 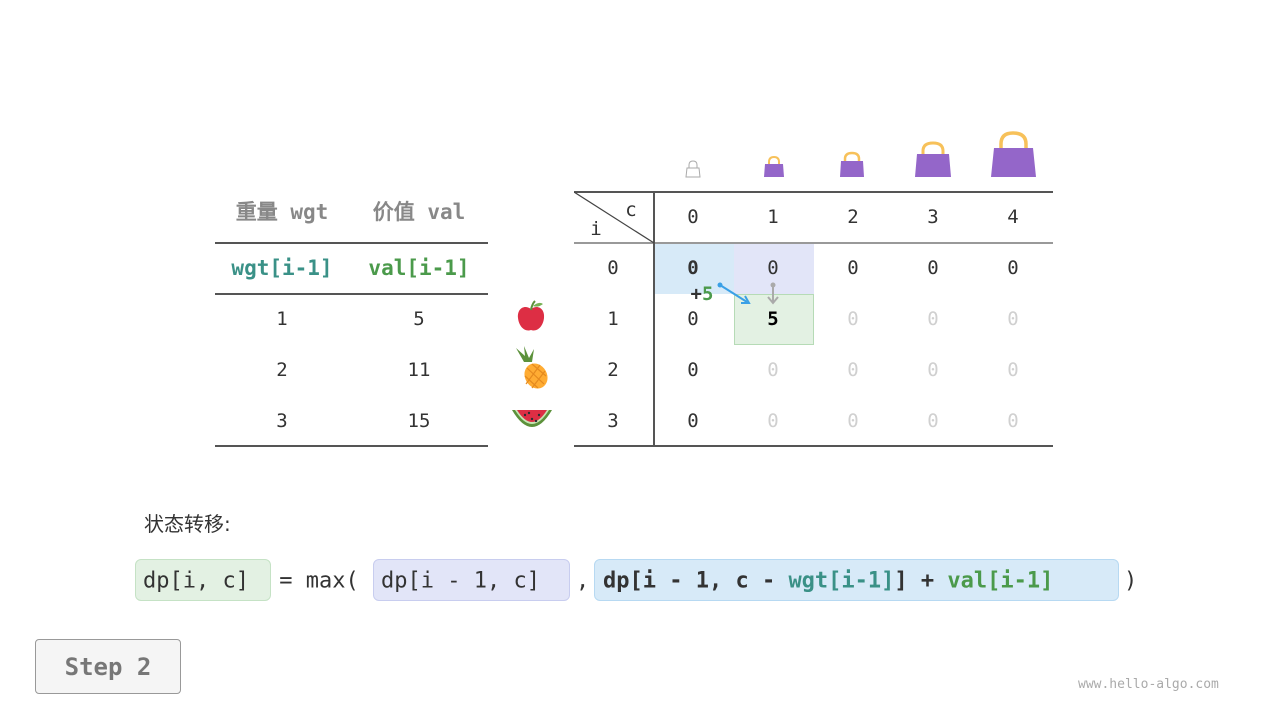 What do you see at coordinates (631, 210) in the screenshot?
I see `corner-c-label: c` at bounding box center [631, 210].